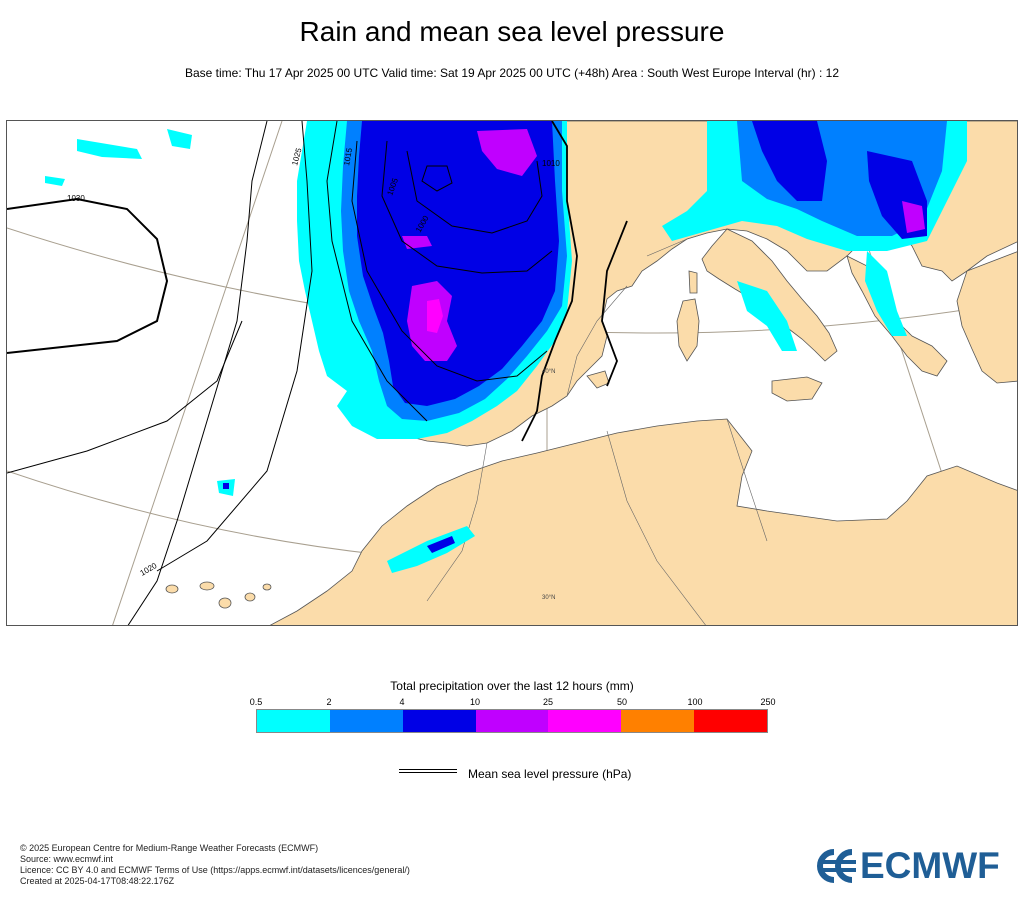  What do you see at coordinates (97, 881) in the screenshot?
I see `created-line: Created at 2025-04-17T08:48:22.176Z` at bounding box center [97, 881].